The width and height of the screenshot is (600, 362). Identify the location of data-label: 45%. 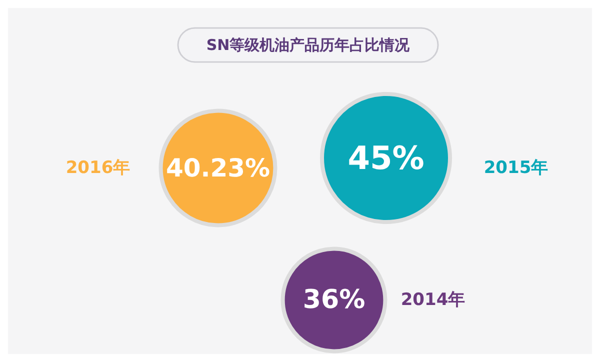
(386, 158).